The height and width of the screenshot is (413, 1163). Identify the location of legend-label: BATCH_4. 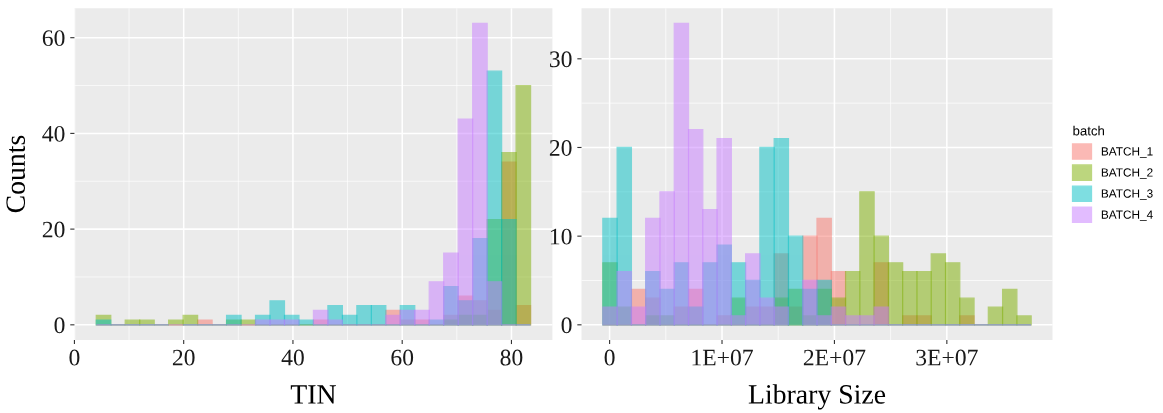
(1127, 215).